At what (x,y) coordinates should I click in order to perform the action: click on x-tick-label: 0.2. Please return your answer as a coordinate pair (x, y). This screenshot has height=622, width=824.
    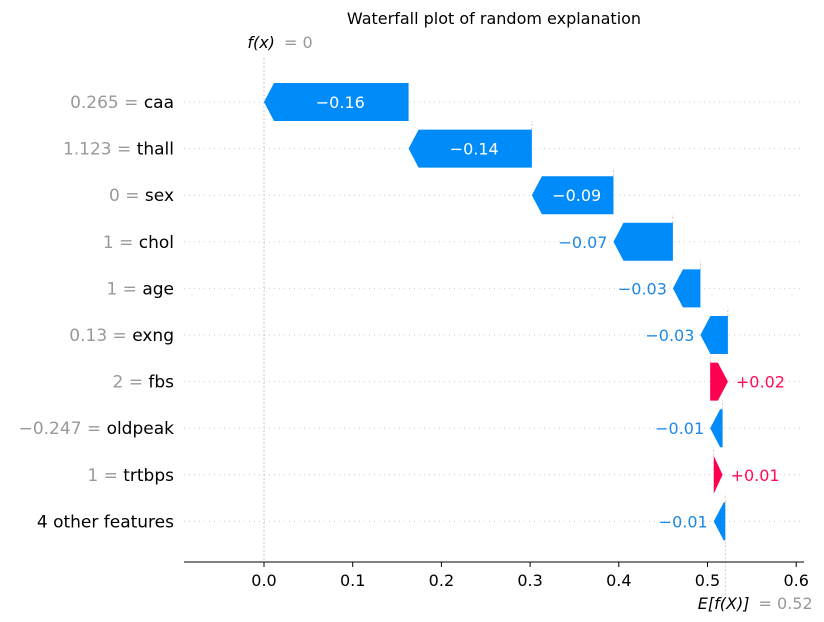
    Looking at the image, I should click on (441, 580).